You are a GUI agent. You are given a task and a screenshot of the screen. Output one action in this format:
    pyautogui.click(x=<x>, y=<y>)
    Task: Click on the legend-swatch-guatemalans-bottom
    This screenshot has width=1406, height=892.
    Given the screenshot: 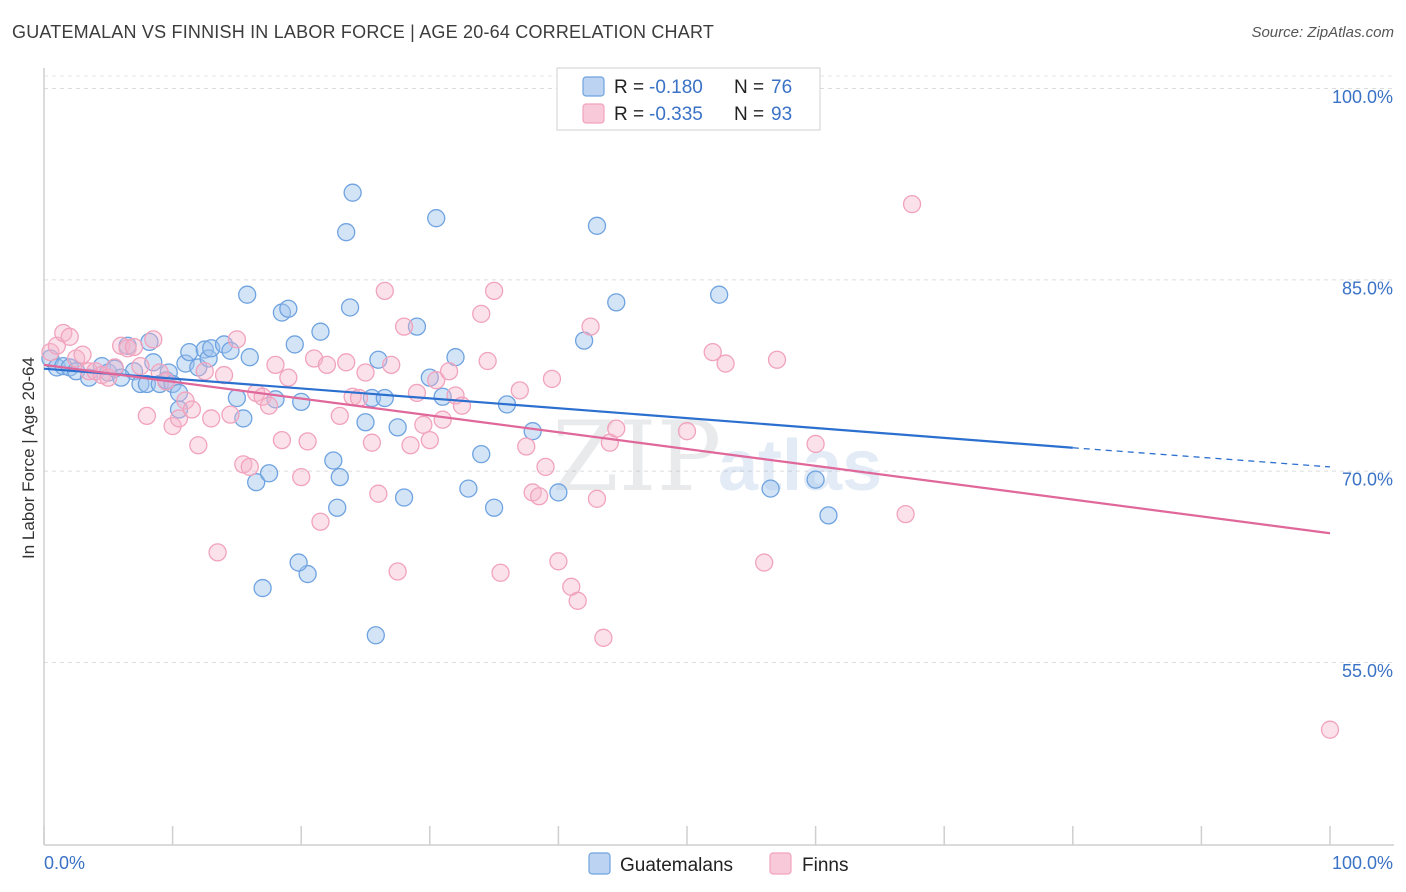 What is the action you would take?
    pyautogui.click(x=599, y=863)
    